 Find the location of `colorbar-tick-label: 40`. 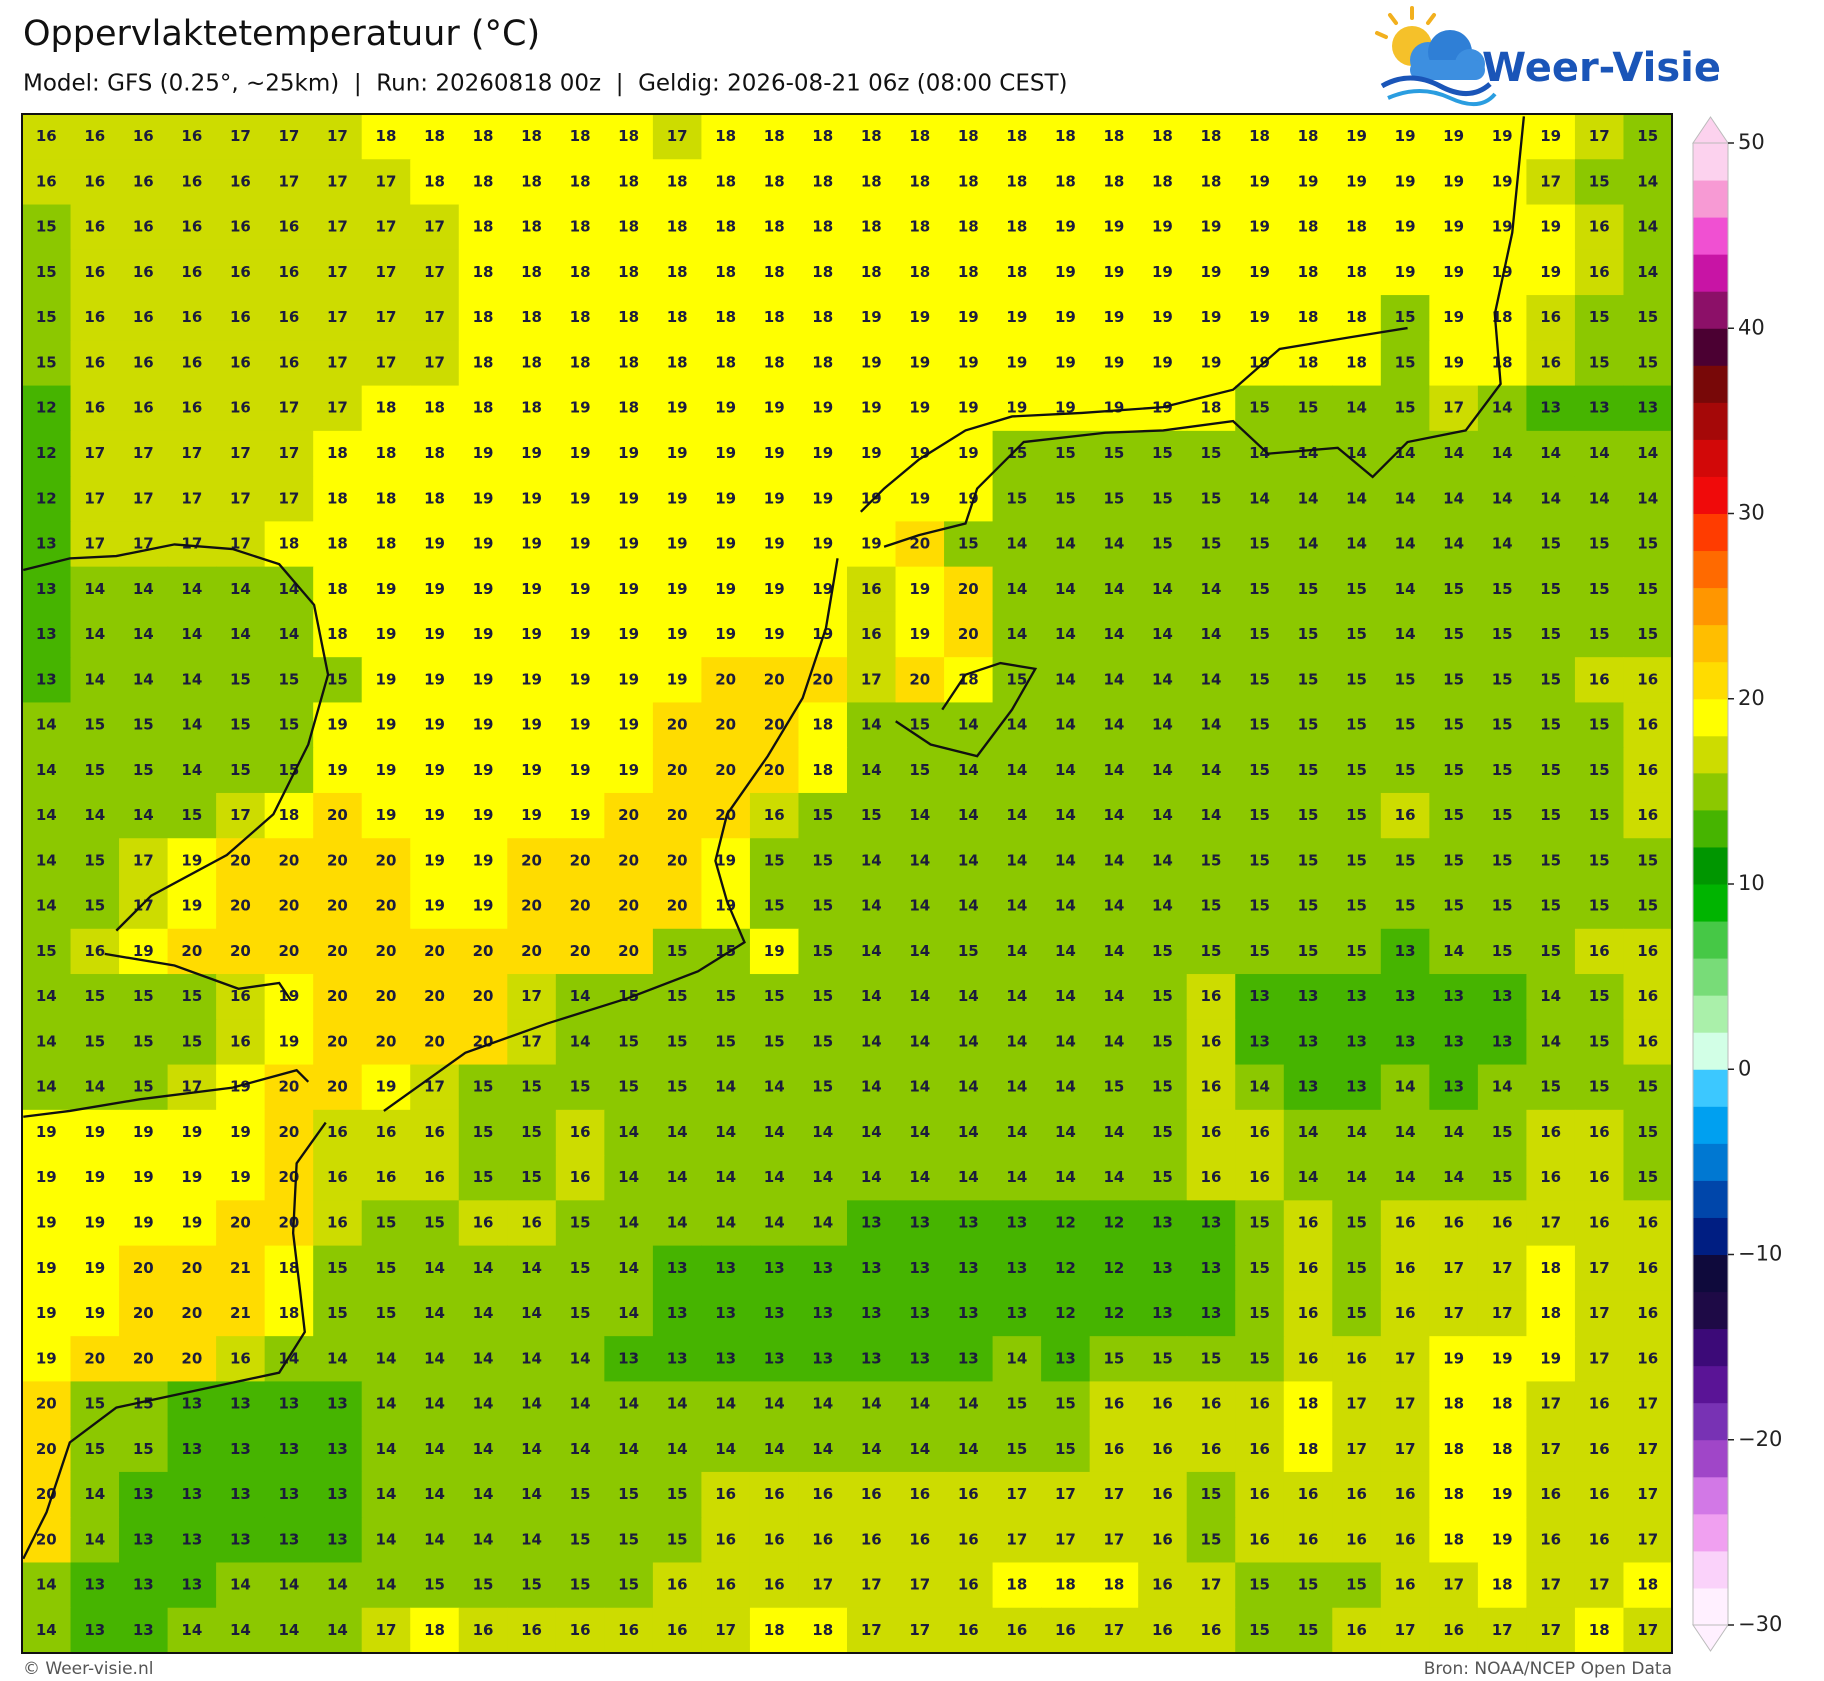

colorbar-tick-label: 40 is located at coordinates (1751, 327).